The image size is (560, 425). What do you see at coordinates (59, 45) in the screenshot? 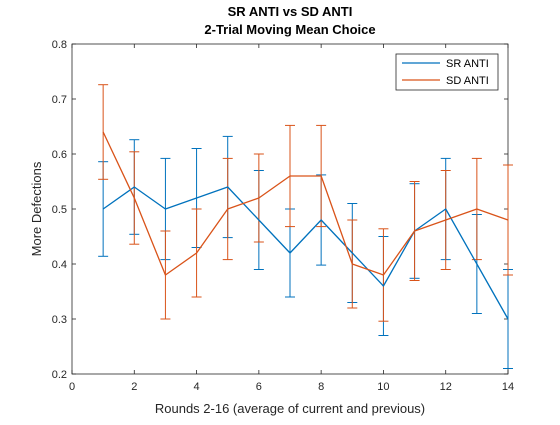
I see `y-tick-label: 0.8` at bounding box center [59, 45].